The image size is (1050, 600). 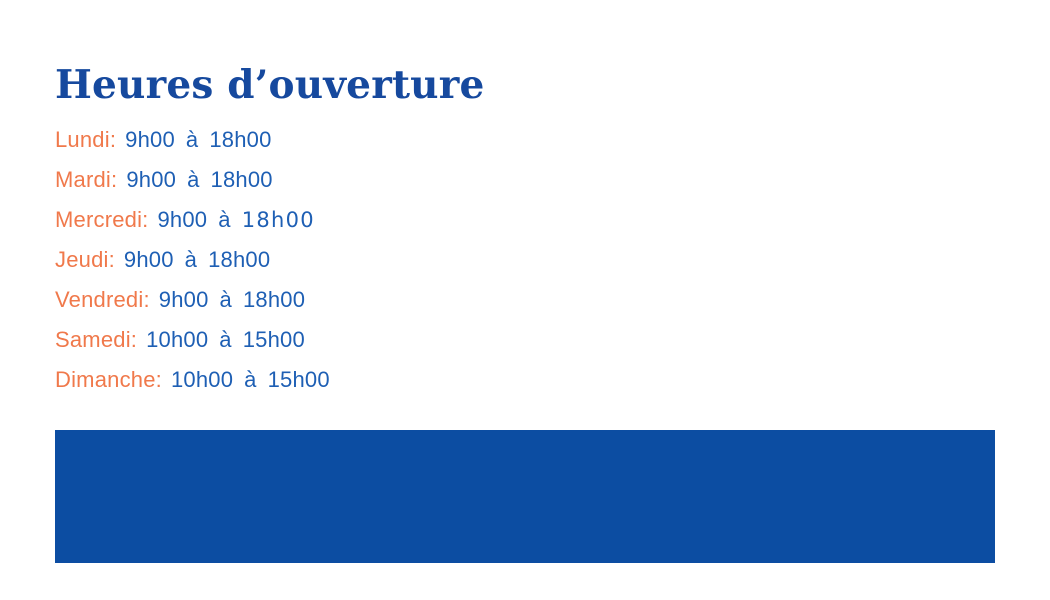 What do you see at coordinates (102, 299) in the screenshot?
I see `day-label: Vendredi:` at bounding box center [102, 299].